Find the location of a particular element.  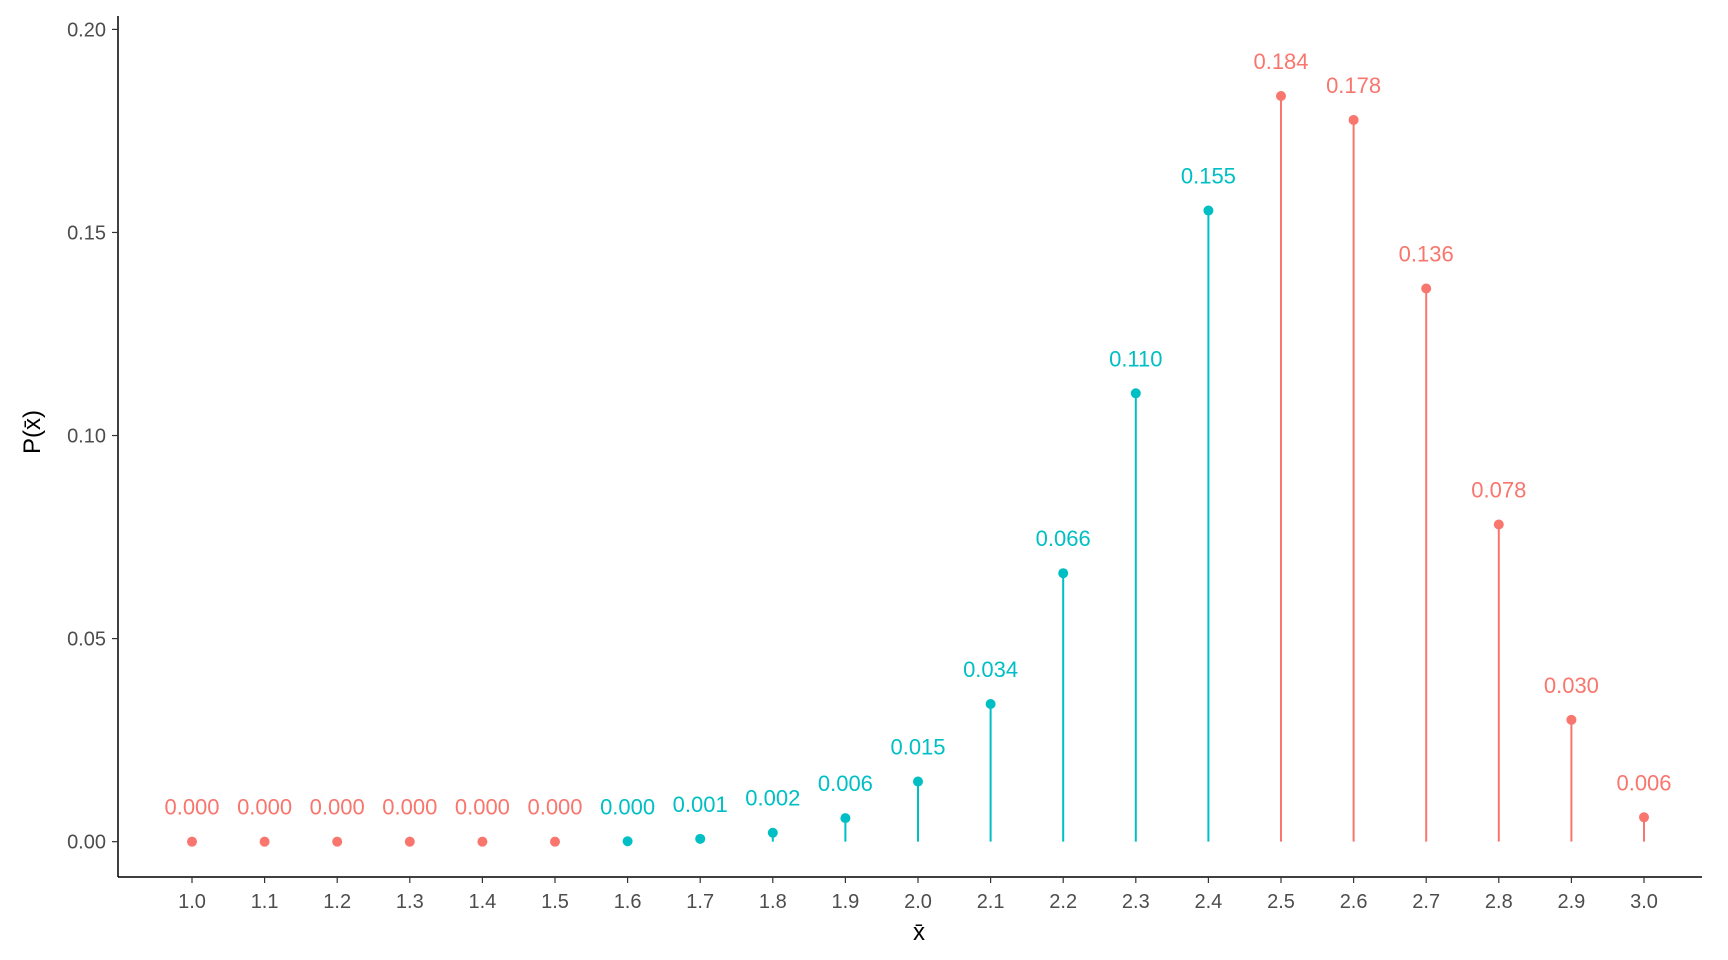

x-tick-label: 1.5 is located at coordinates (555, 902).